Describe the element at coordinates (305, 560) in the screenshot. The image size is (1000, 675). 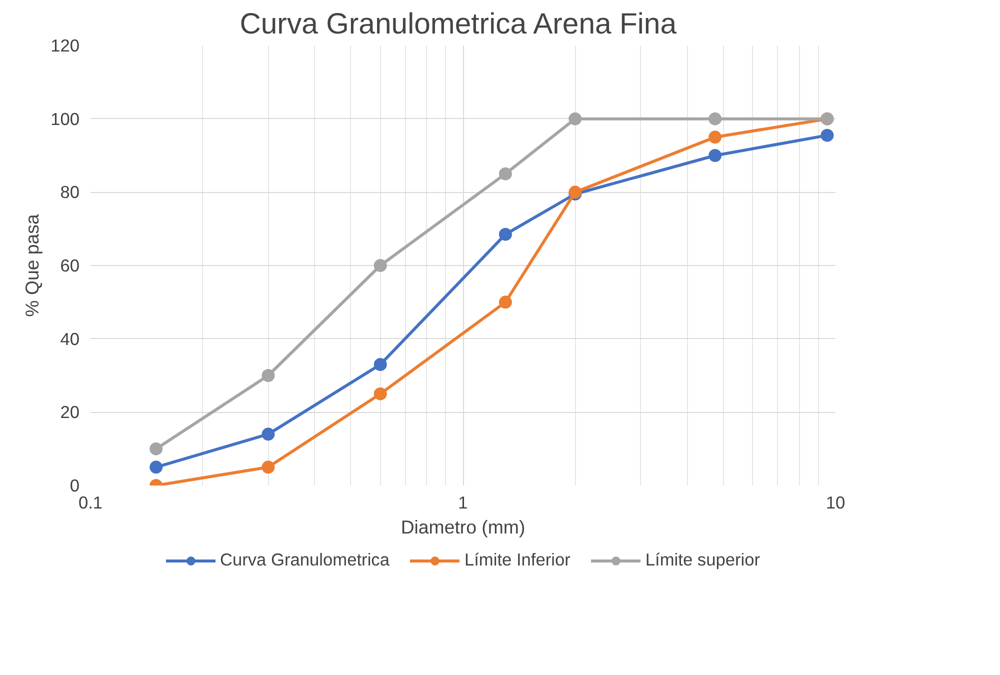
I see `legend-label: Curva Granulometrica` at that location.